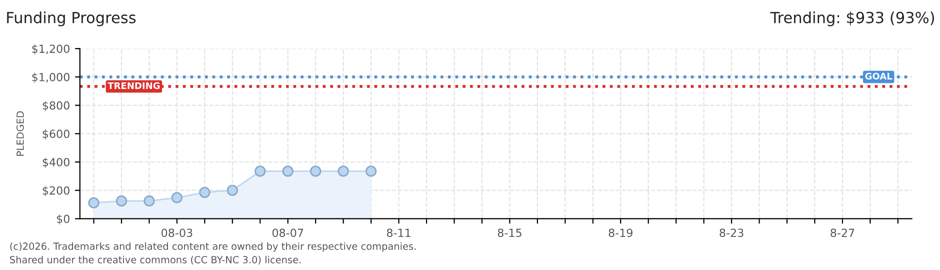 The width and height of the screenshot is (940, 270). What do you see at coordinates (56, 163) in the screenshot?
I see `y-tick-label: $400` at bounding box center [56, 163].